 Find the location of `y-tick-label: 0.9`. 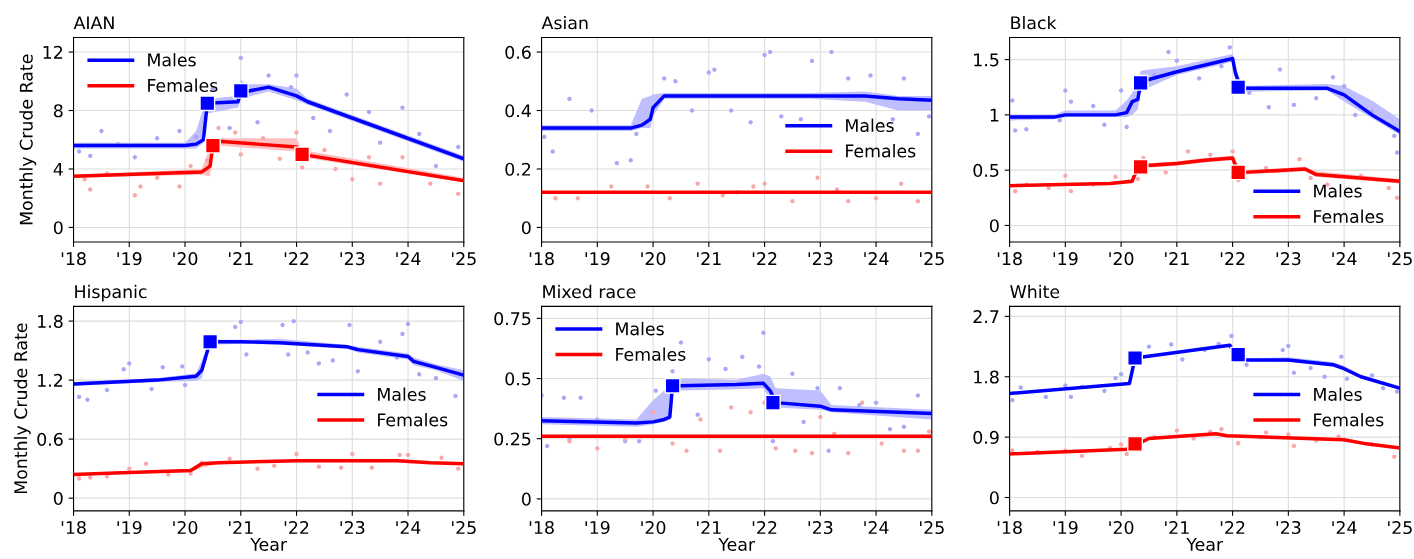

y-tick-label: 0.9 is located at coordinates (986, 437).